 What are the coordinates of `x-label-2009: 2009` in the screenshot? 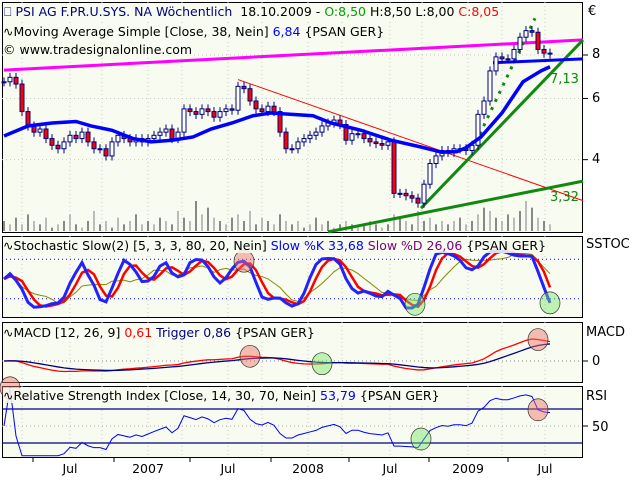 It's located at (468, 468).